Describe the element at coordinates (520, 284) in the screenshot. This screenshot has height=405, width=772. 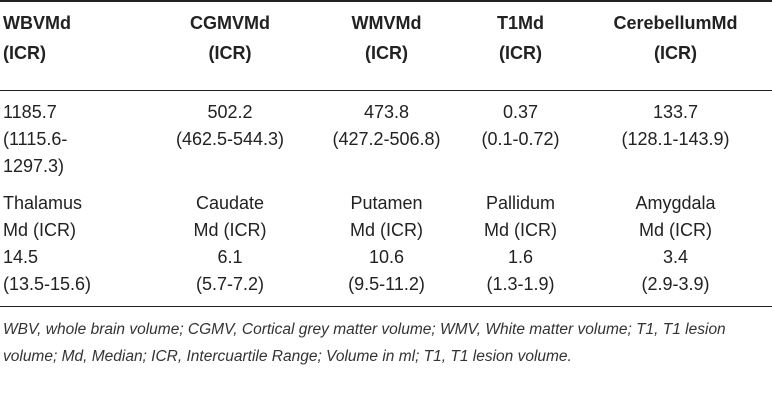
I see `row2-pallidum-icr: (1.3-1.9)` at that location.